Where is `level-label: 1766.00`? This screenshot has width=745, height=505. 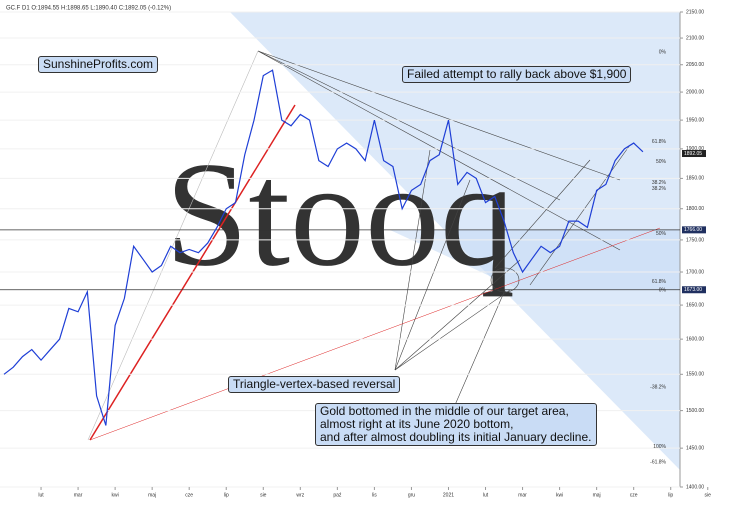
level-label: 1766.00 is located at coordinates (693, 230).